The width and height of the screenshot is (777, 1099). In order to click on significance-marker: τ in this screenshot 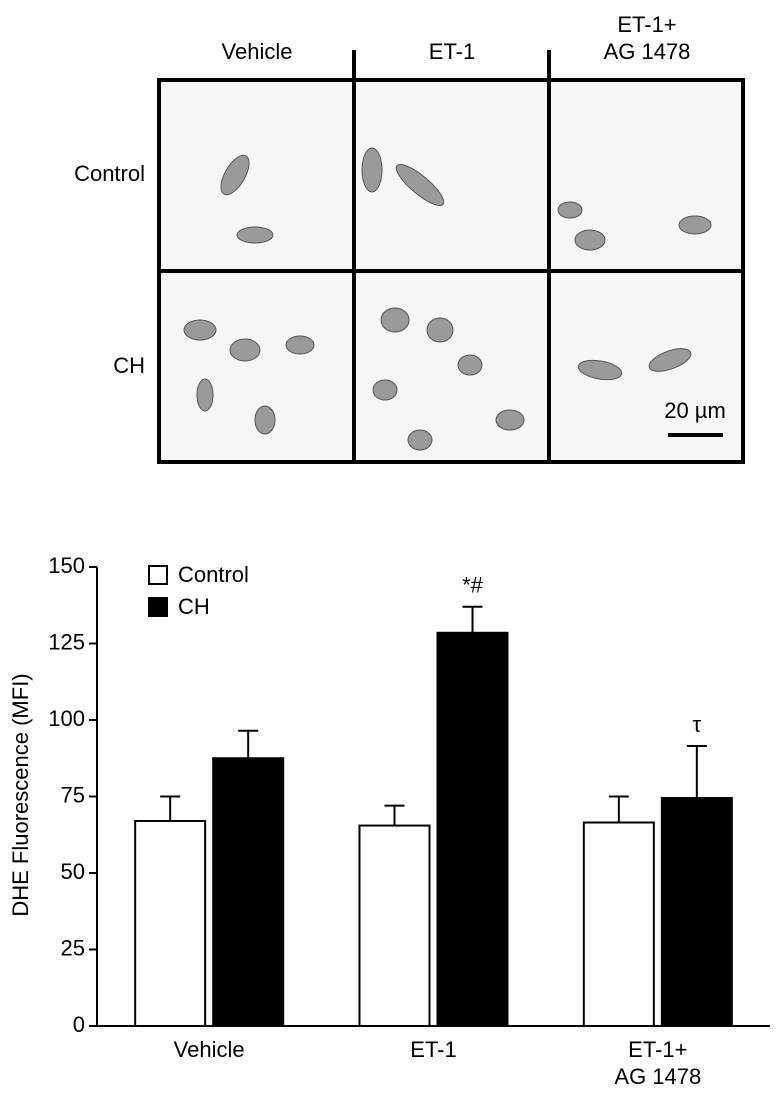, I will do `click(696, 724)`.